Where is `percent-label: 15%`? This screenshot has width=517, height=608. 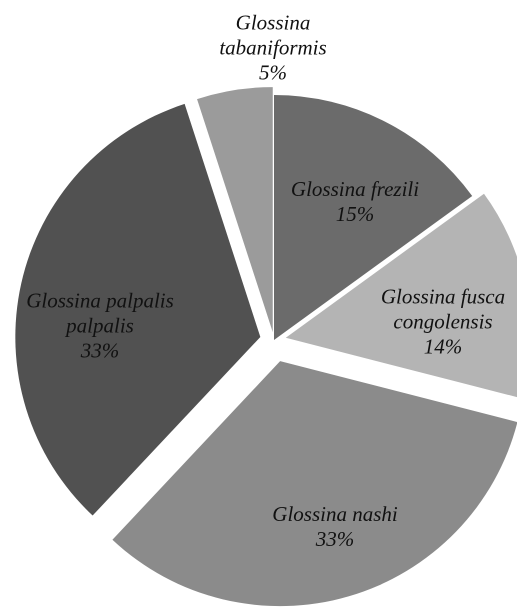
percent-label: 15% is located at coordinates (355, 214).